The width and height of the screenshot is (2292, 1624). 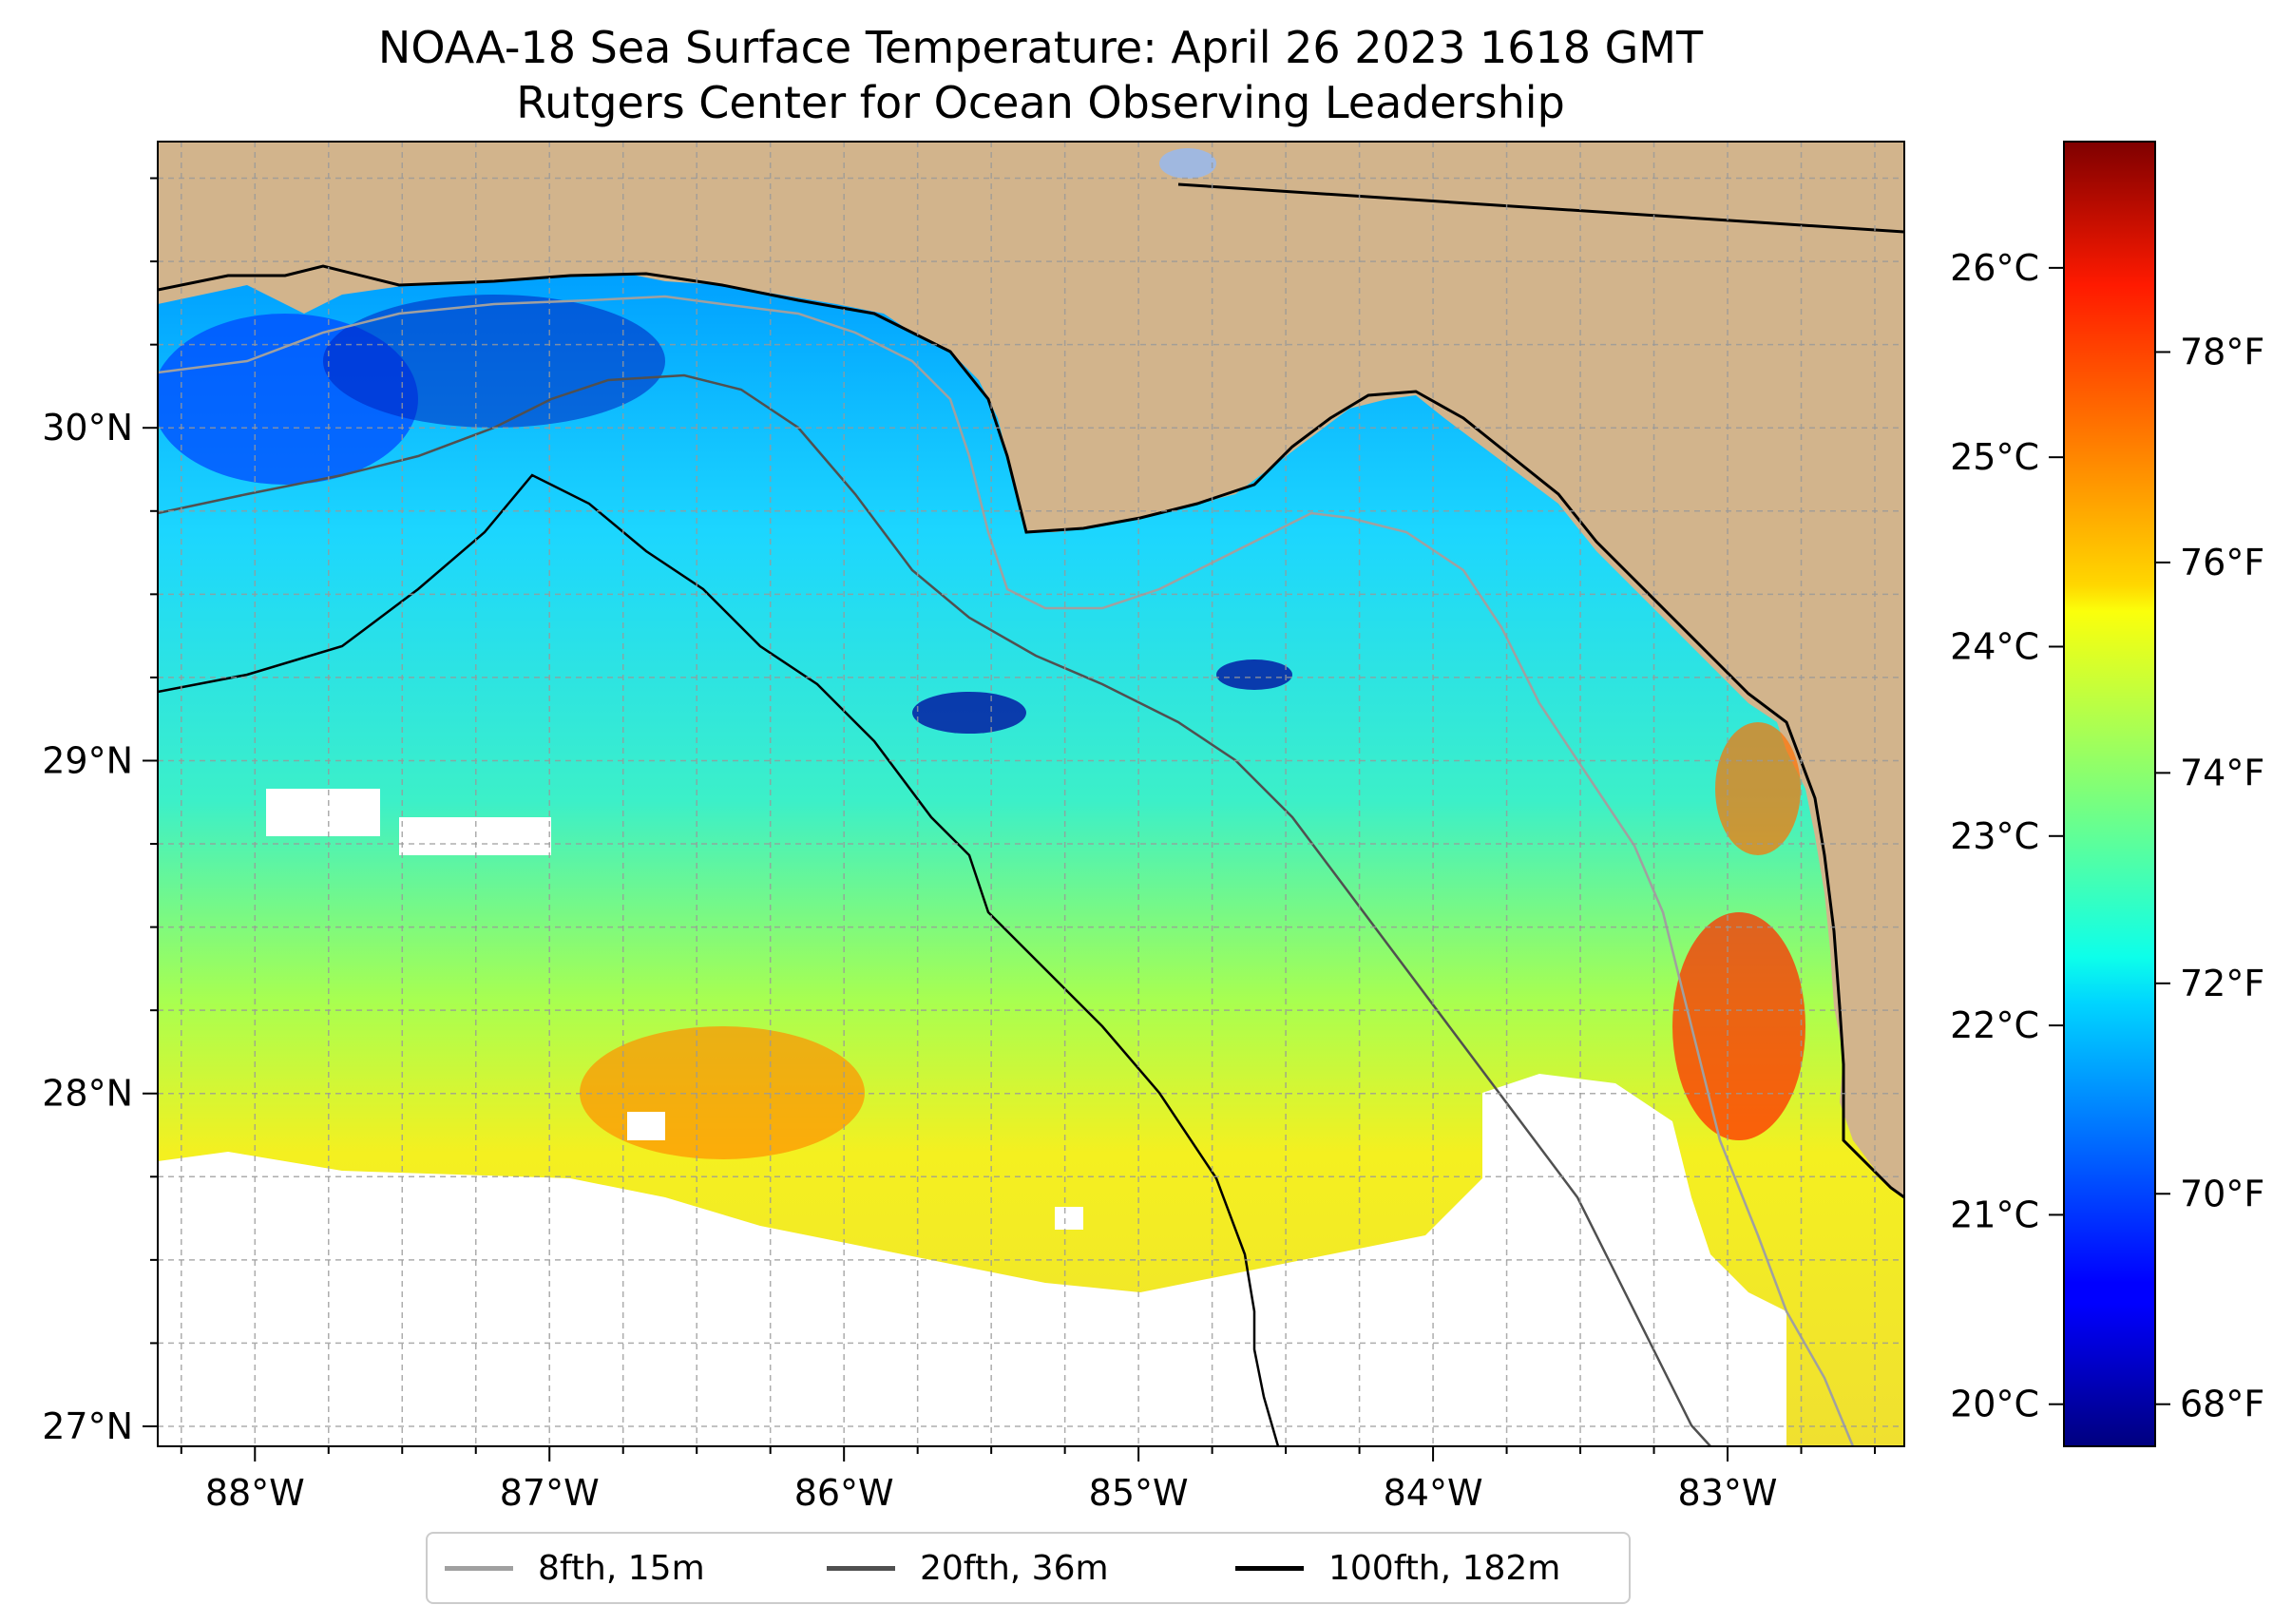 What do you see at coordinates (100, 812) in the screenshot?
I see `latitude-axis: 27°N 28°N 29°N 30°N` at bounding box center [100, 812].